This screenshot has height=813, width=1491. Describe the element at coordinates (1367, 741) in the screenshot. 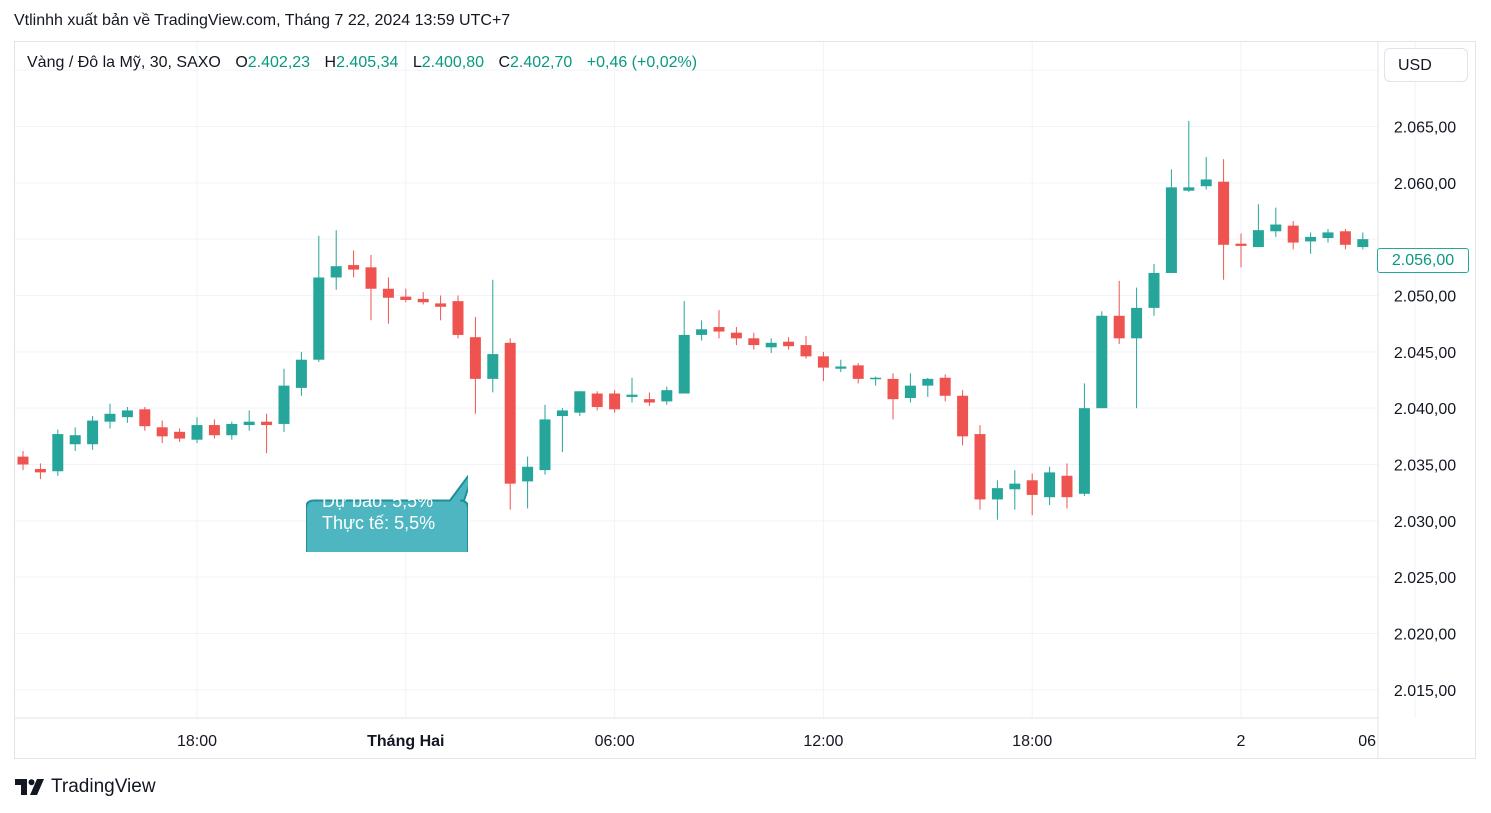

I see `time-tick-label: 06` at that location.